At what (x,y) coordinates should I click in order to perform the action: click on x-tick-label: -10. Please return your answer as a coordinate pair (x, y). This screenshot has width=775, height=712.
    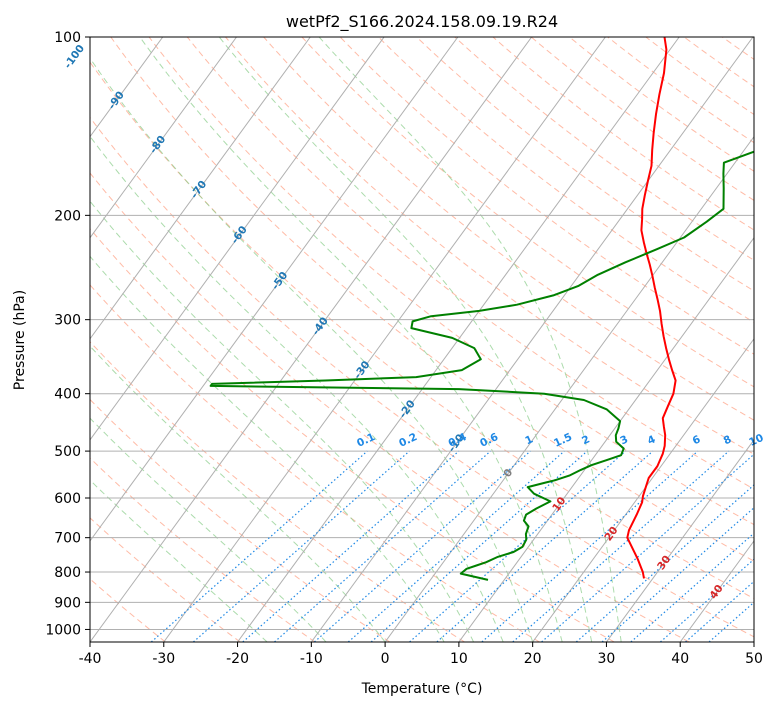
    Looking at the image, I should click on (311, 659).